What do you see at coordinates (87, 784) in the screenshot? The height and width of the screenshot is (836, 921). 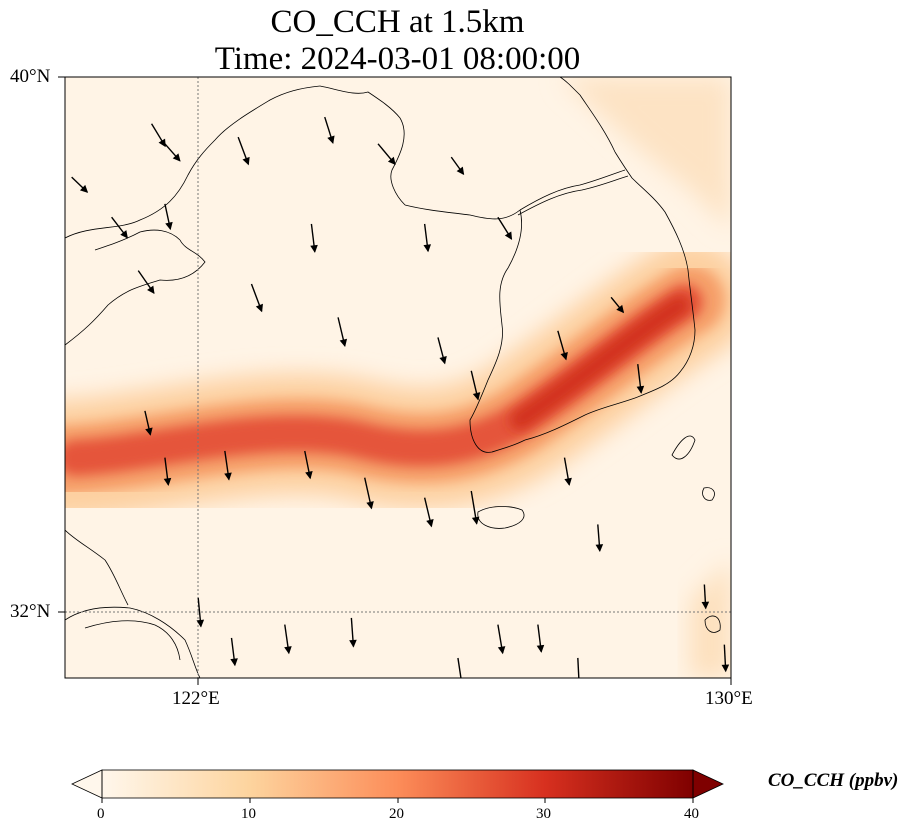 I see `colorbar-extend-low` at bounding box center [87, 784].